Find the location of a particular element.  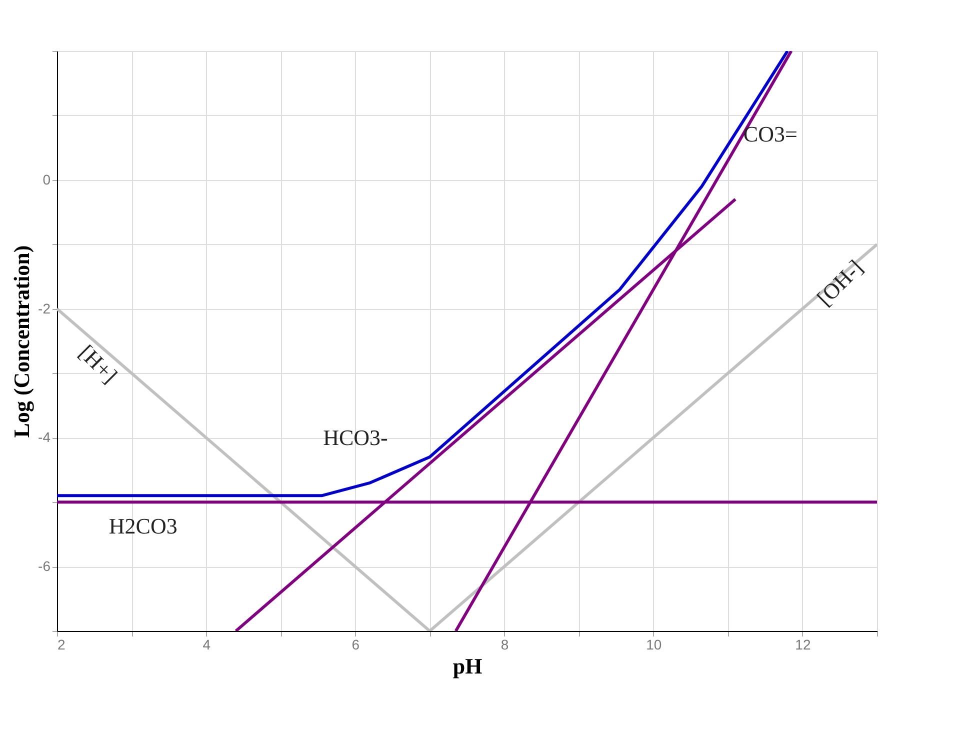

annotation: H2CO3 is located at coordinates (143, 526).